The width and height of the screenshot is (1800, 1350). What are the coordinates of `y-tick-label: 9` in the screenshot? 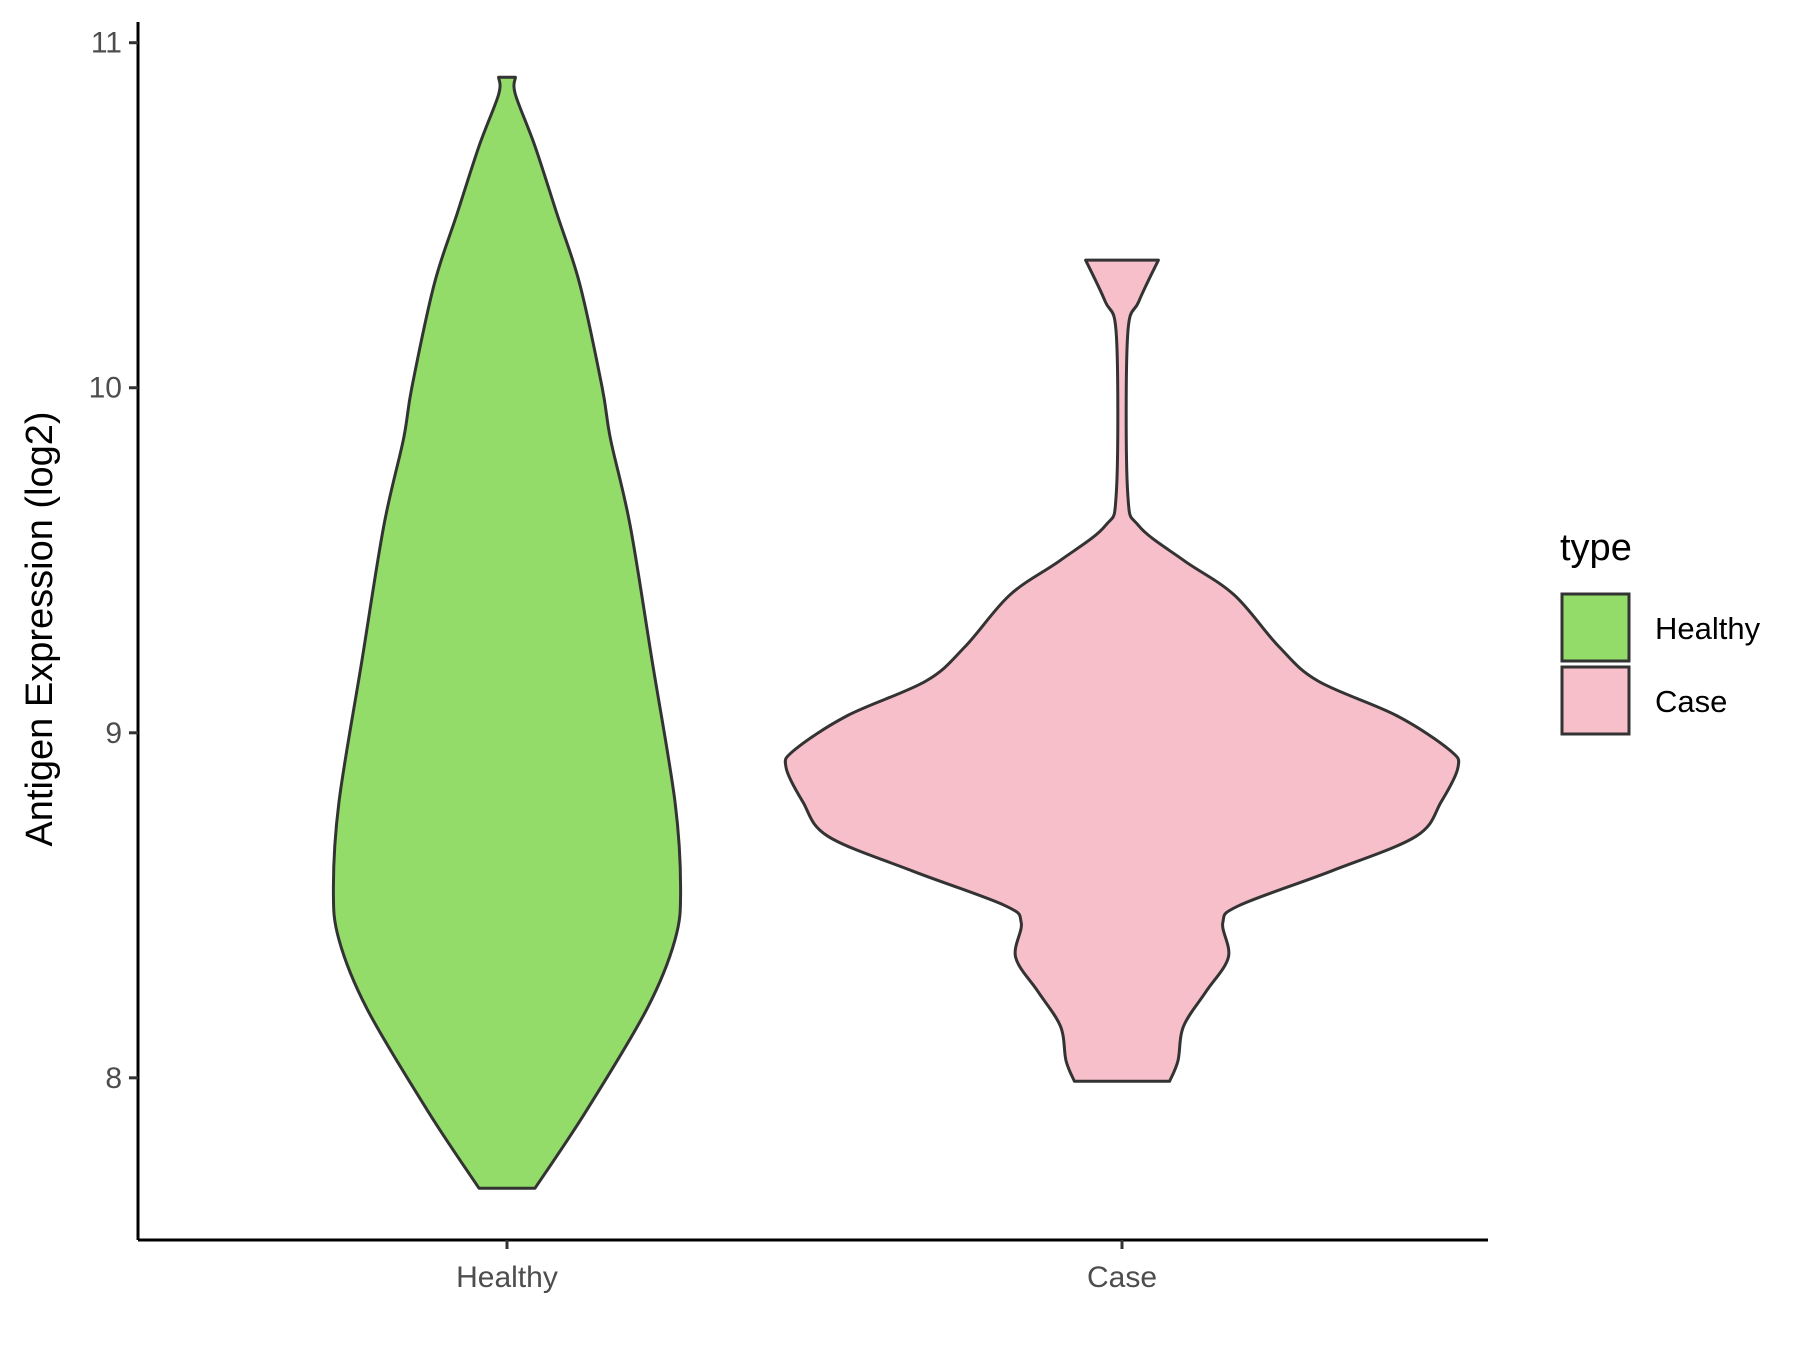 It's located at (113, 733).